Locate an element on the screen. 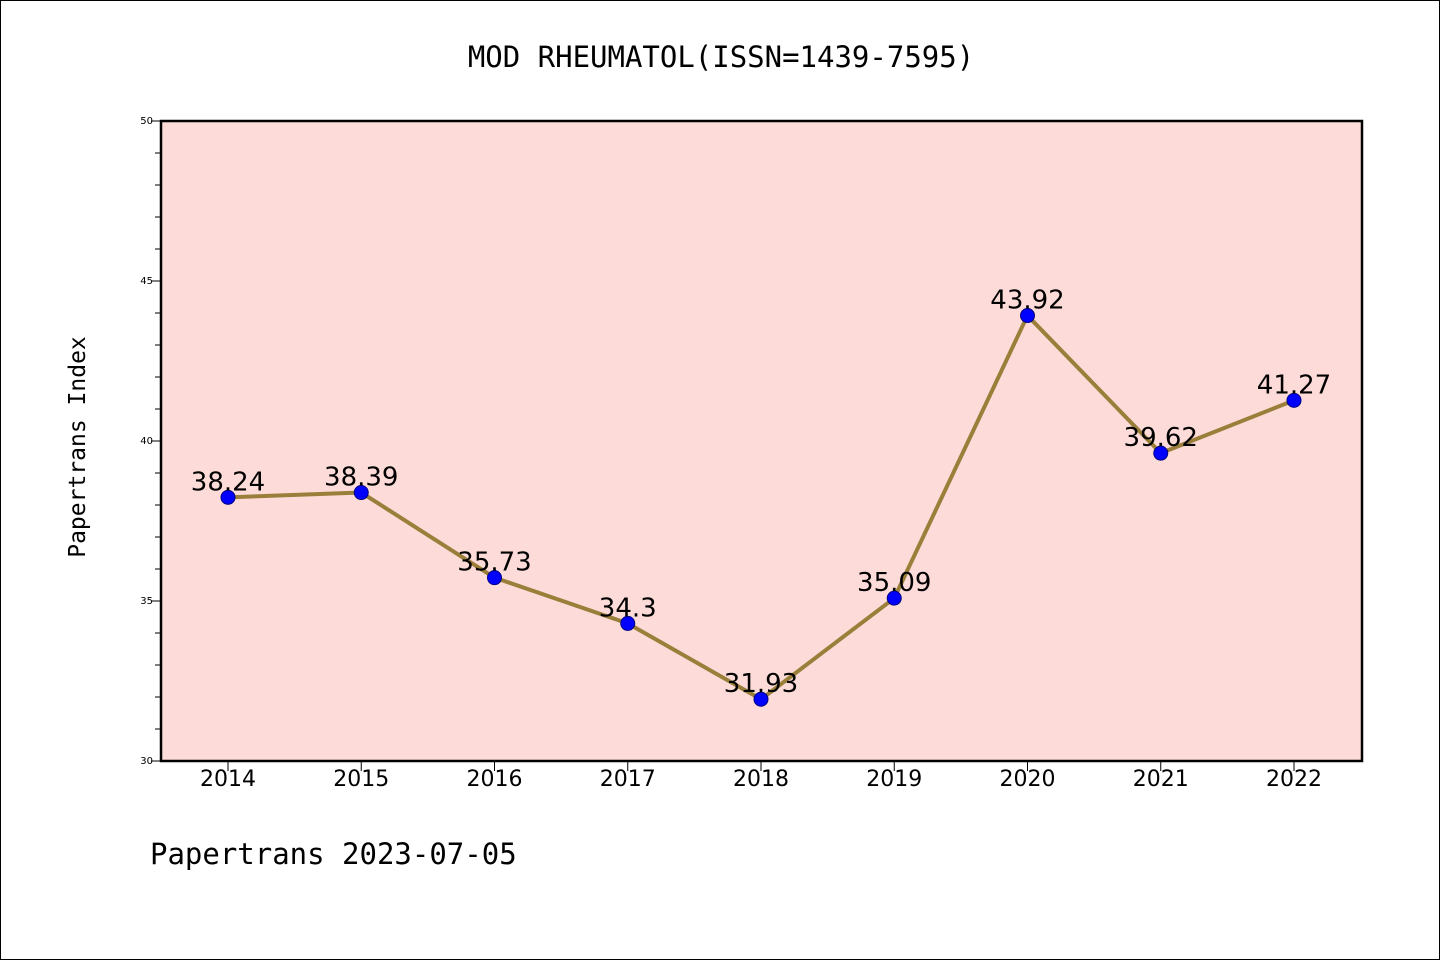 The width and height of the screenshot is (1440, 961). x-axis: 2014 2015 2016 2017 2018 2019 2020 2021 2022 is located at coordinates (761, 776).